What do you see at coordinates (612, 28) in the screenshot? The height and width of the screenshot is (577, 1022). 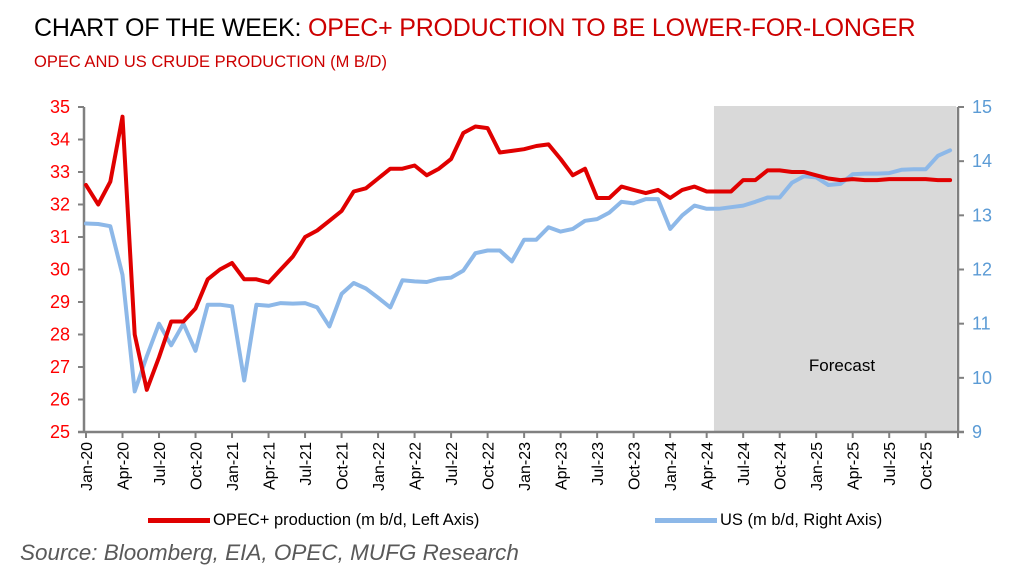 I see `title-accent: OPEC+ PRODUCTION TO BE LOWER-FOR-LONGER` at bounding box center [612, 28].